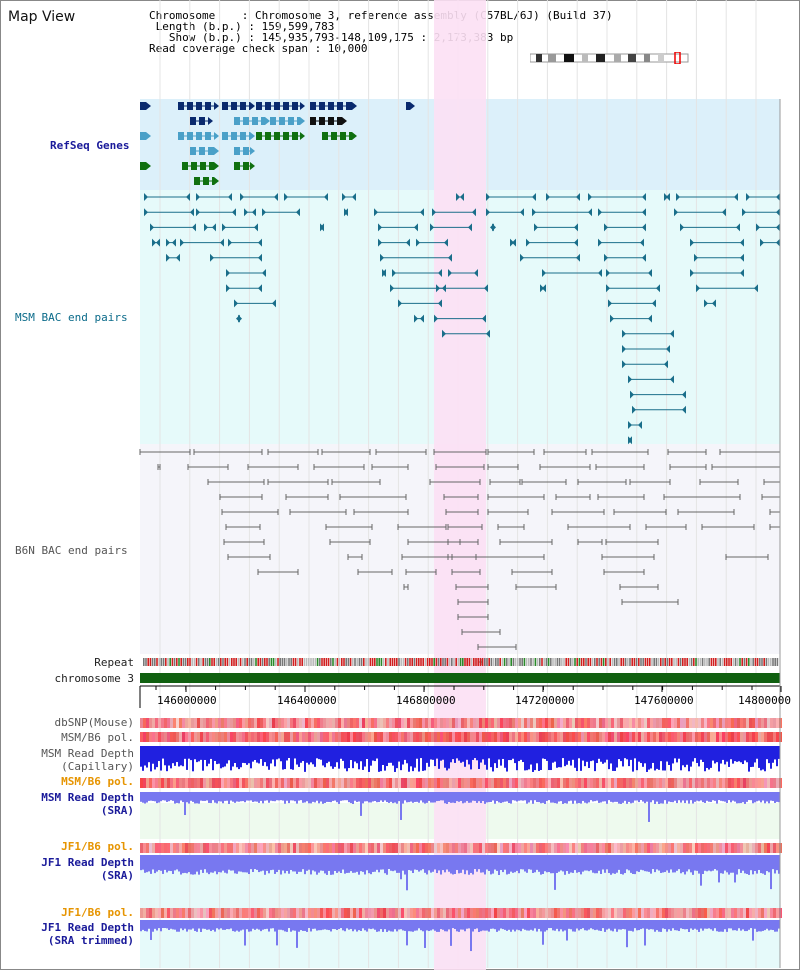 The width and height of the screenshot is (800, 970). What do you see at coordinates (71, 317) in the screenshot?
I see `label-msm-bac: MSM BAC end pairs` at bounding box center [71, 317].